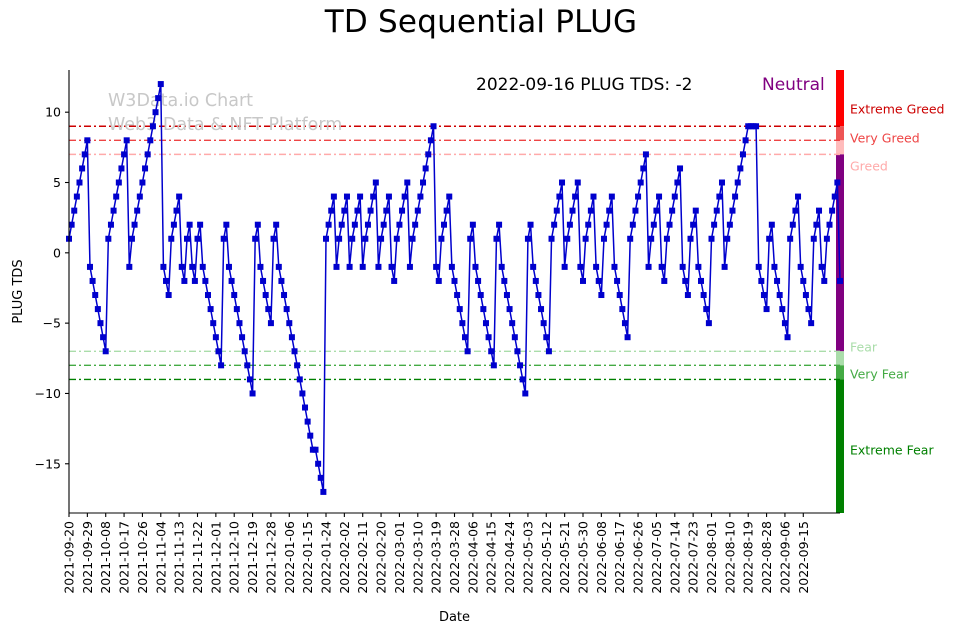  Describe the element at coordinates (381, 557) in the screenshot. I see `x-tick-label: 2022-02-20` at that location.